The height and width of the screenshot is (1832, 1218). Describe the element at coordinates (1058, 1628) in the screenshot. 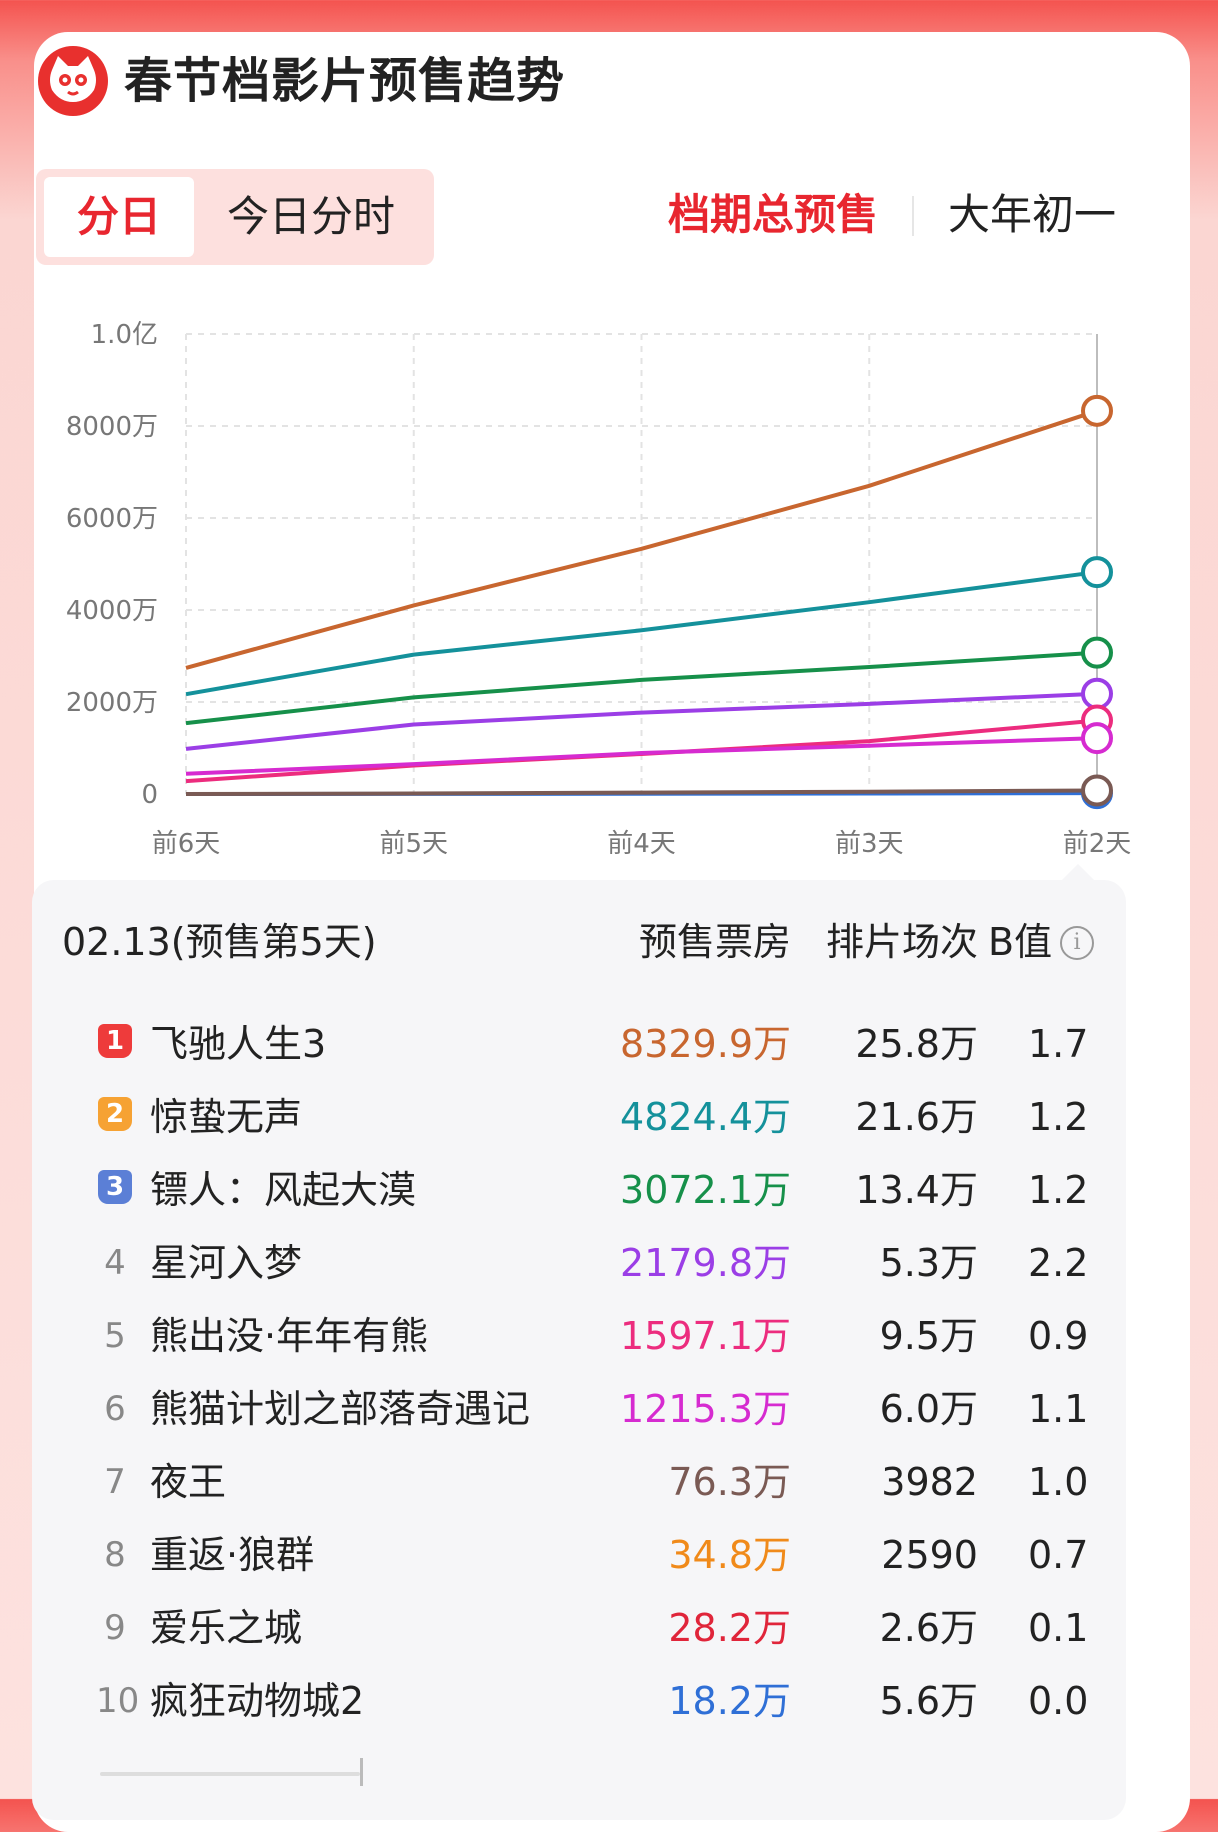

I see `b-value: 0.1` at that location.